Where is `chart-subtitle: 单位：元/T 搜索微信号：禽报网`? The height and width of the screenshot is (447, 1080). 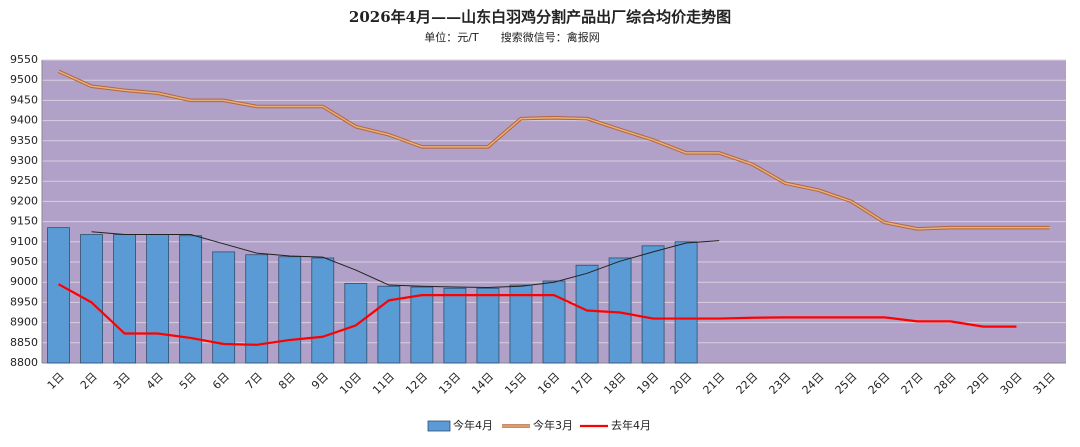
chart-subtitle: 单位：元/T 搜索微信号：禽报网 is located at coordinates (511, 37).